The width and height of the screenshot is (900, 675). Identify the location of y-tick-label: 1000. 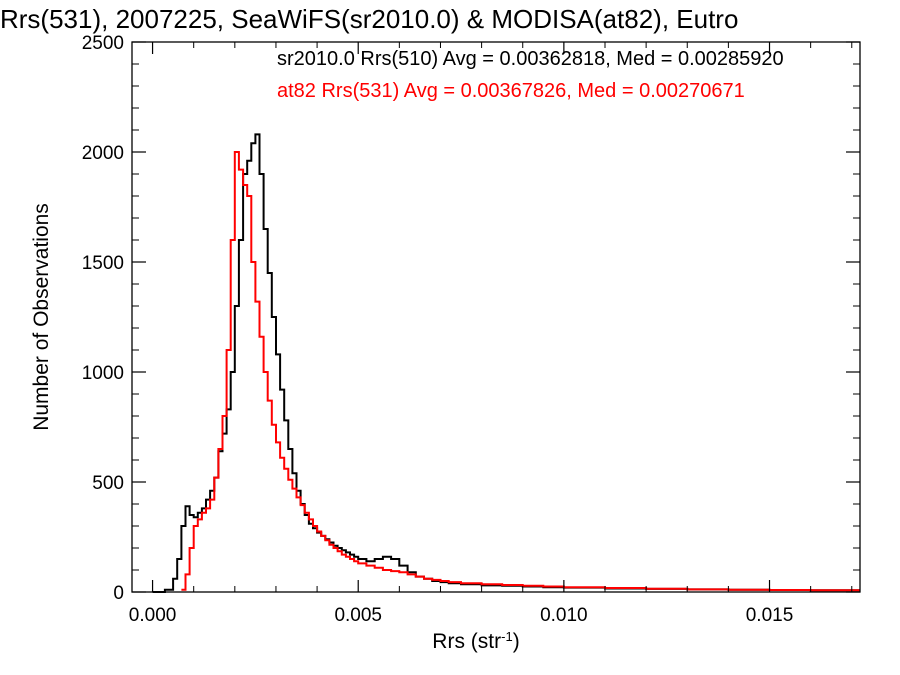
(103, 373).